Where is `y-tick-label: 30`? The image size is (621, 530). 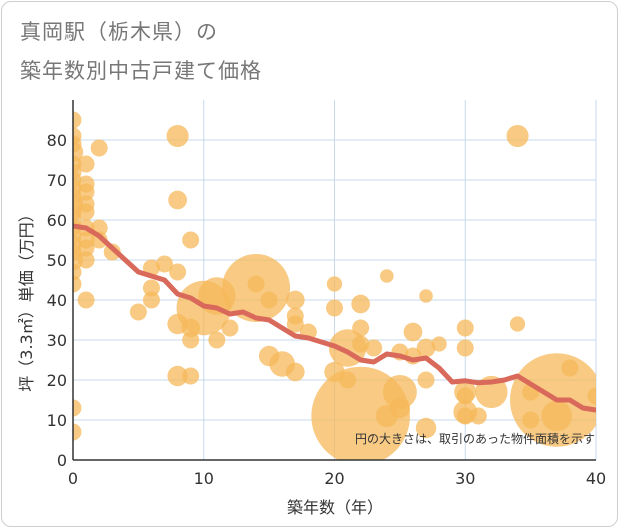
y-tick-label: 30 is located at coordinates (57, 340).